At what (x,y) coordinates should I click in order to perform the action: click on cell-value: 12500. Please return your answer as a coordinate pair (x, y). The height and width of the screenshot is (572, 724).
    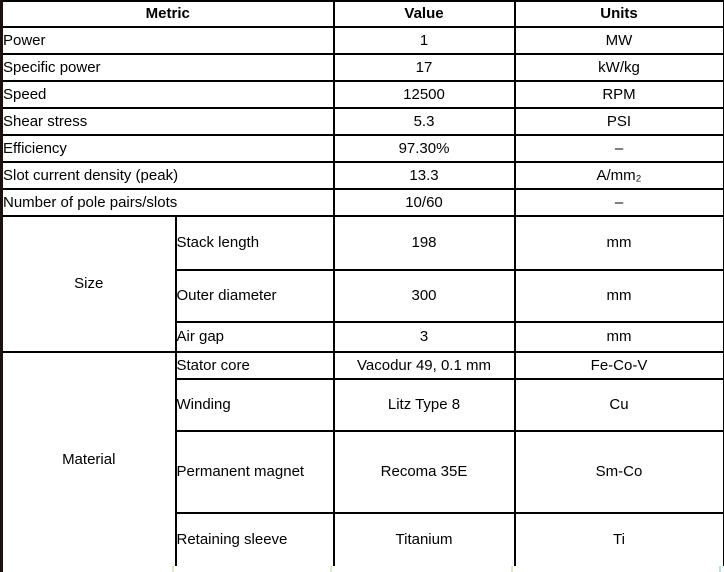
    Looking at the image, I should click on (424, 94).